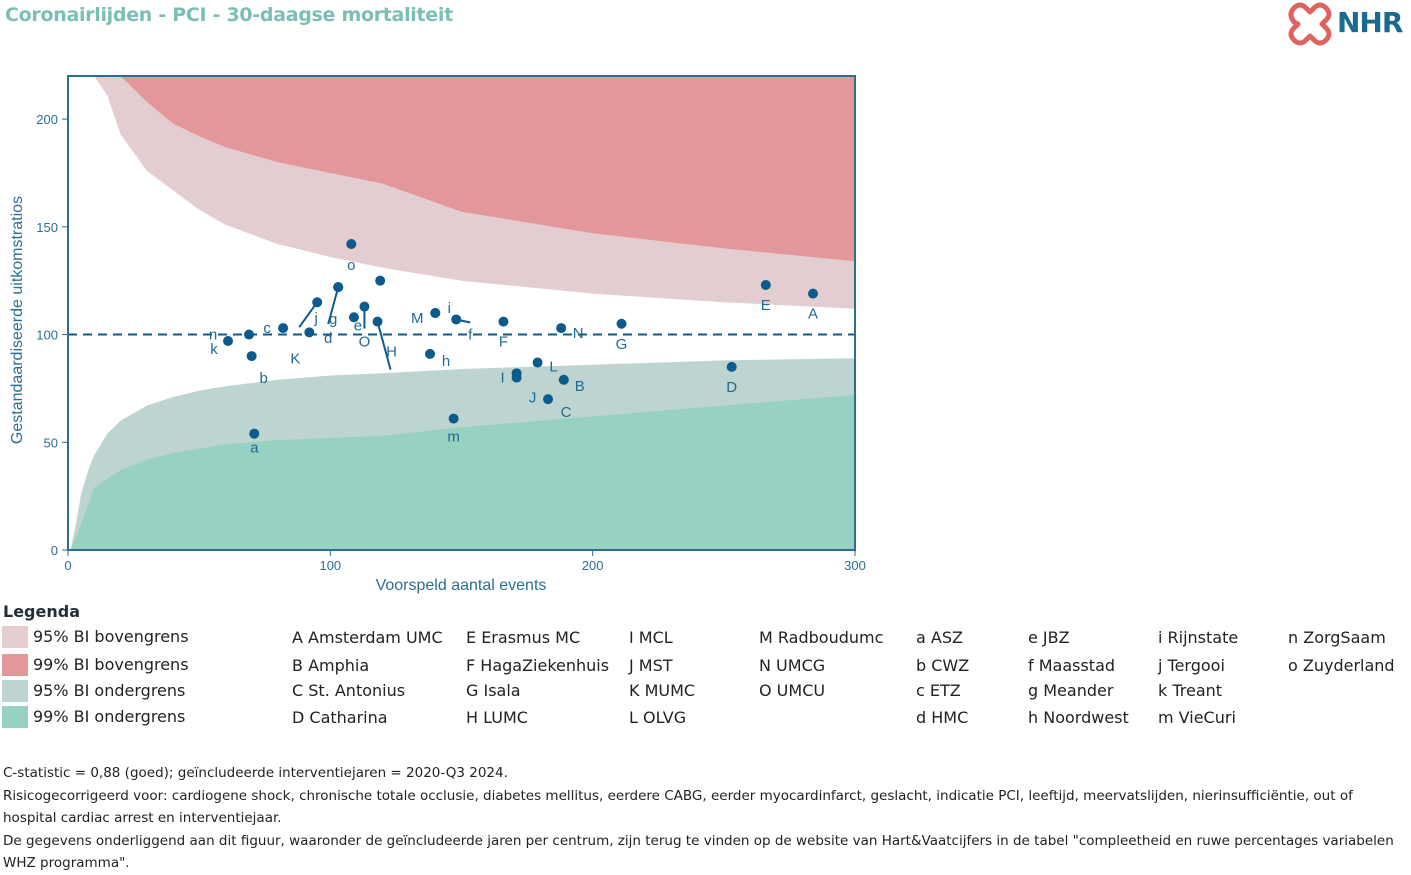 Image resolution: width=1411 pixels, height=875 pixels. What do you see at coordinates (580, 386) in the screenshot?
I see `point-label-B: B` at bounding box center [580, 386].